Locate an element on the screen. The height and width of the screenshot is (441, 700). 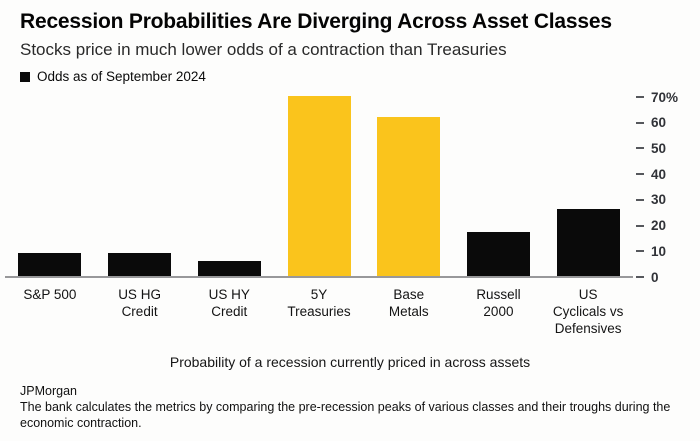
category-label-line: Cyclicals vs is located at coordinates (588, 311).